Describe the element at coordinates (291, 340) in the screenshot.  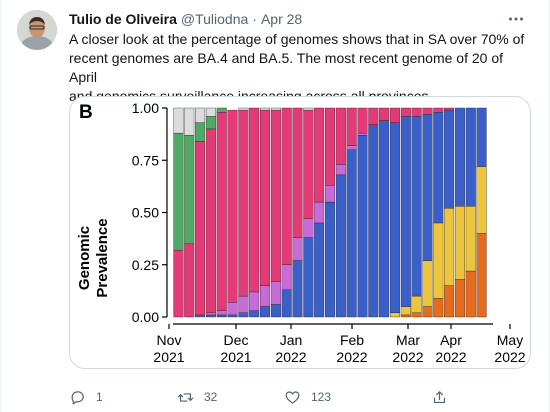
I see `x-tick-label-month: Jan` at that location.